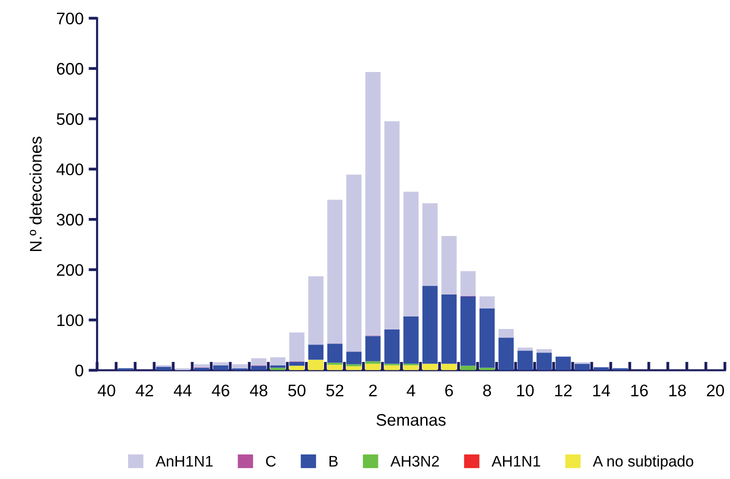  Describe the element at coordinates (297, 390) in the screenshot. I see `x-tick-label: 50` at that location.